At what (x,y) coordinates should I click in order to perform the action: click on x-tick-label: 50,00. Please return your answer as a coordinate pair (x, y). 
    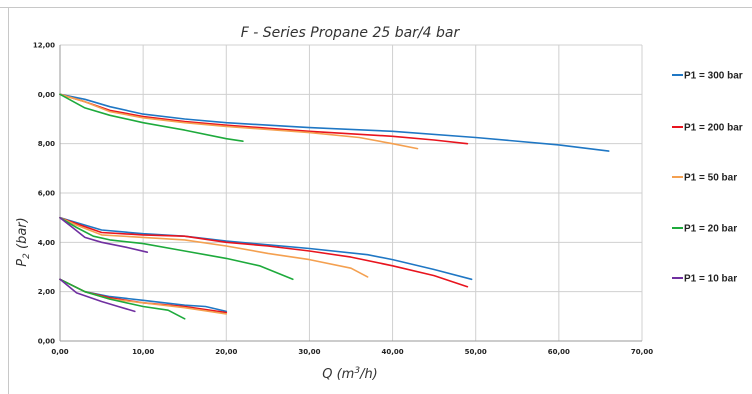
    Looking at the image, I should click on (476, 352).